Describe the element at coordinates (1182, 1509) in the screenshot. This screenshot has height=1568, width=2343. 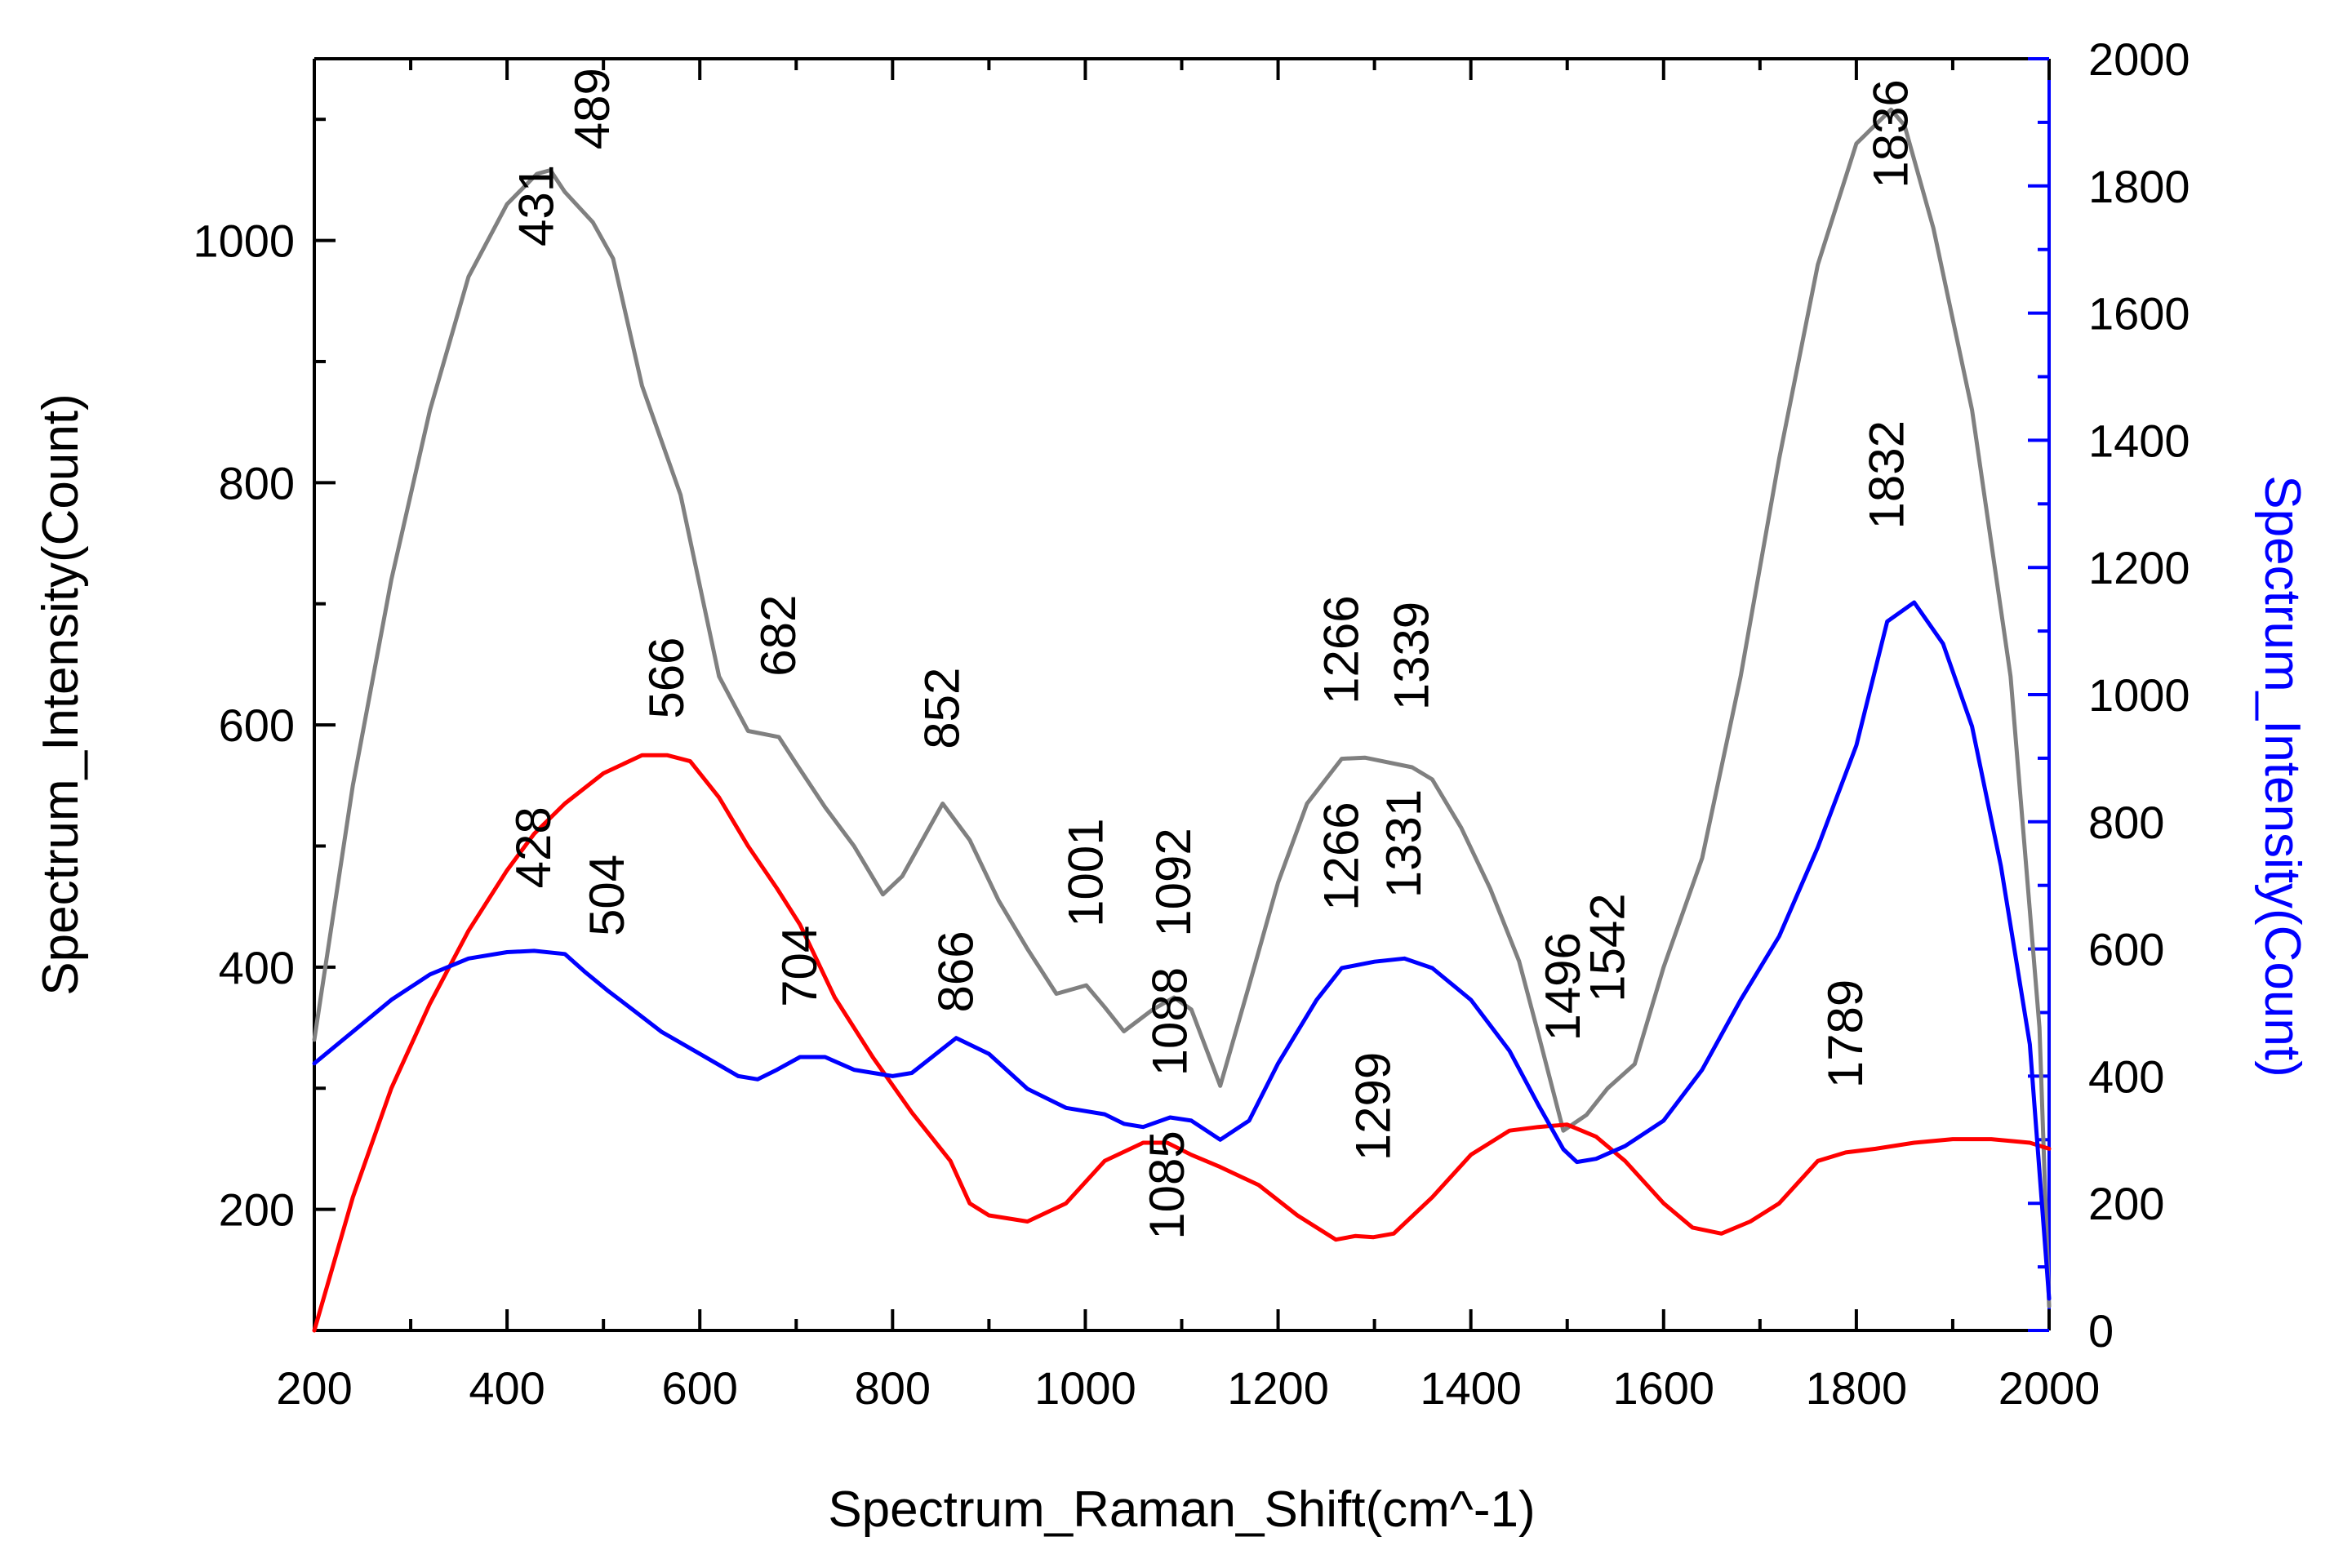
I see `x-axis-title: Spectrum_Raman_Shift(cm^-1)` at that location.